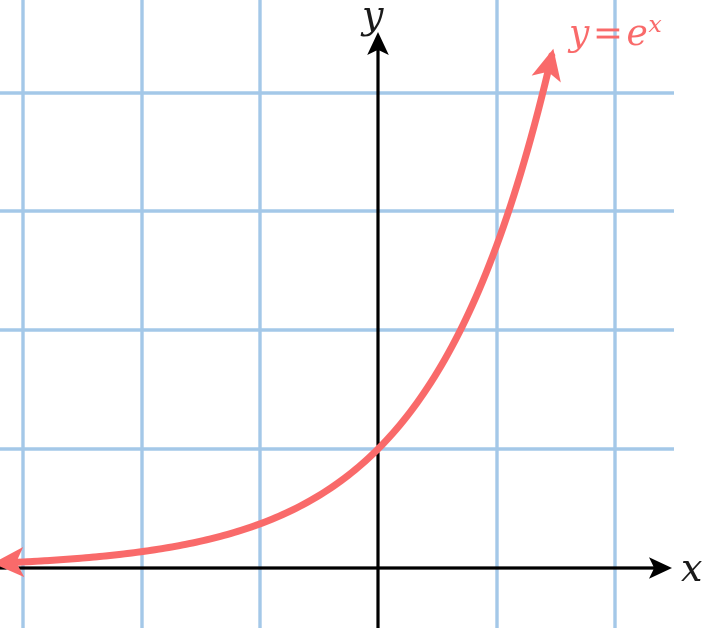  I want to click on curve-equation-label: y=ex, so click(615, 33).